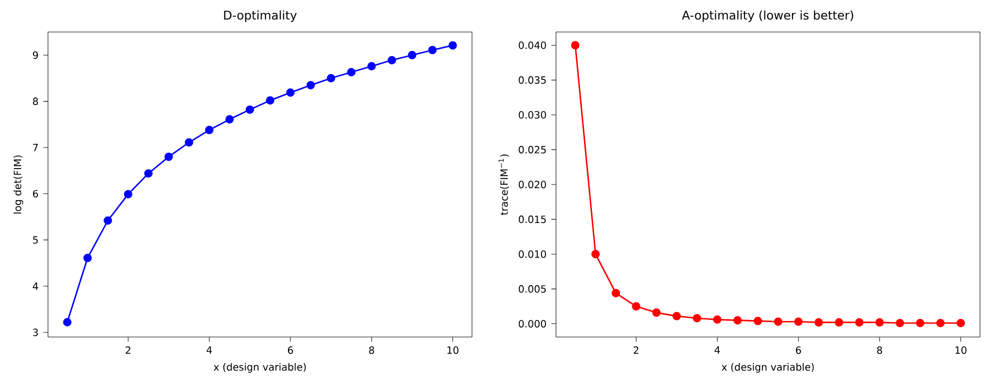 The height and width of the screenshot is (390, 990). Describe the element at coordinates (532, 220) in the screenshot. I see `y-tick-label: 0.015` at that location.